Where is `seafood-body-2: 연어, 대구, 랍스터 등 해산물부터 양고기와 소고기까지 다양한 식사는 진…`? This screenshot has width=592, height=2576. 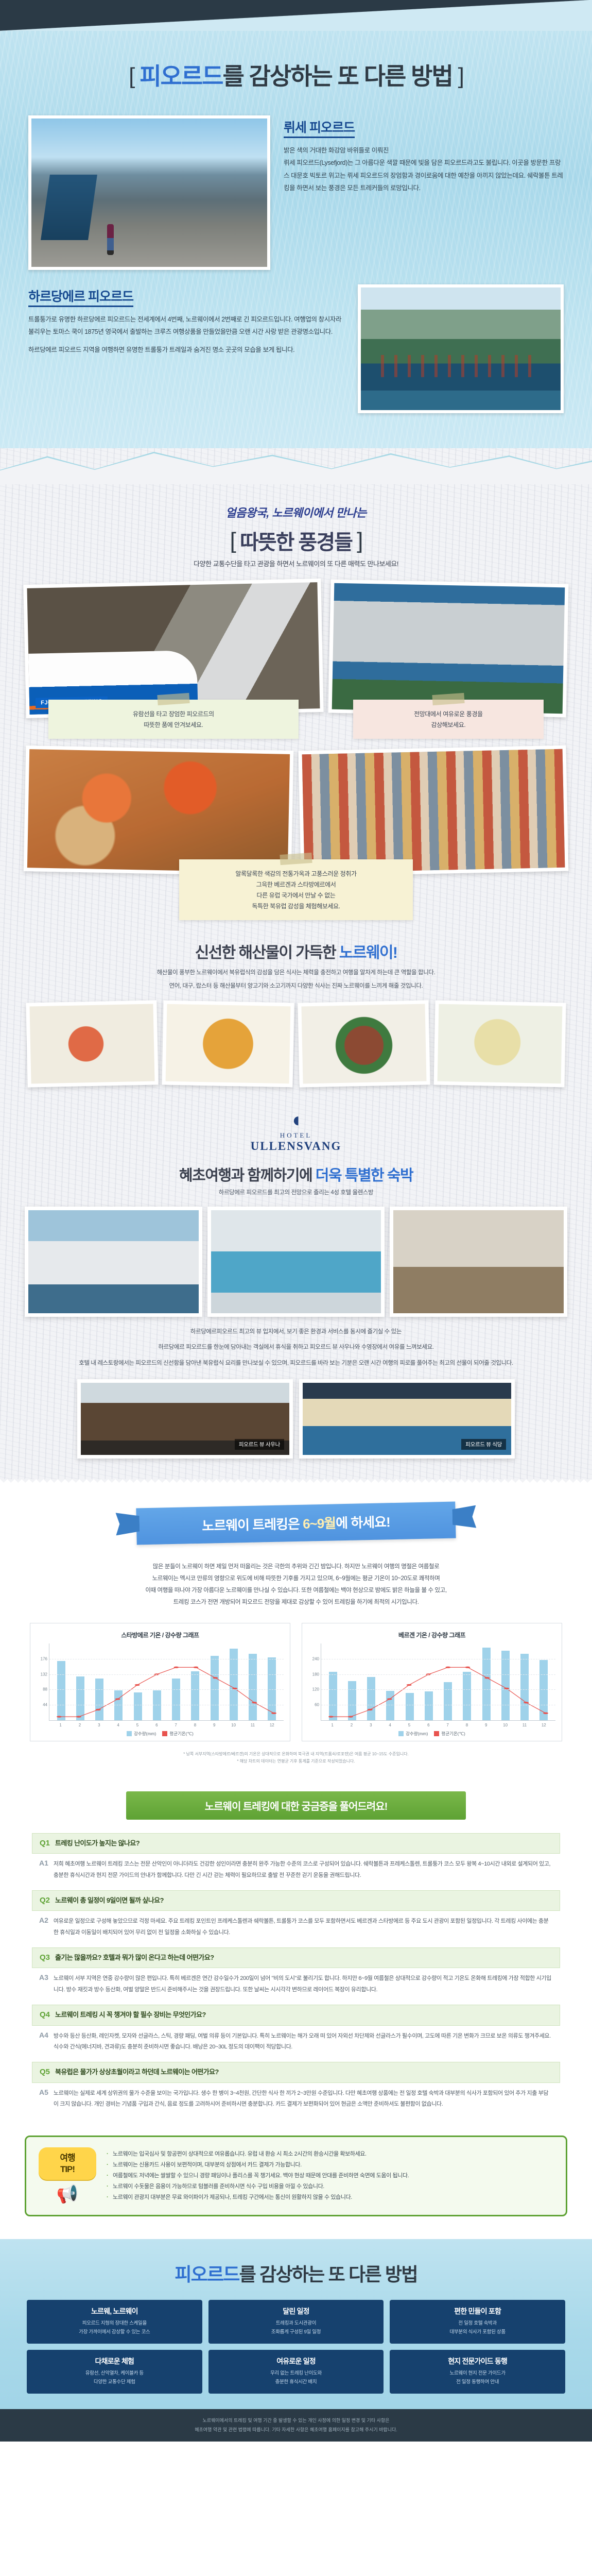 seafood-body-2: 연어, 대구, 랍스터 등 해산물부터 양고기와 소고기까지 다양한 식사는 진… is located at coordinates (296, 985).